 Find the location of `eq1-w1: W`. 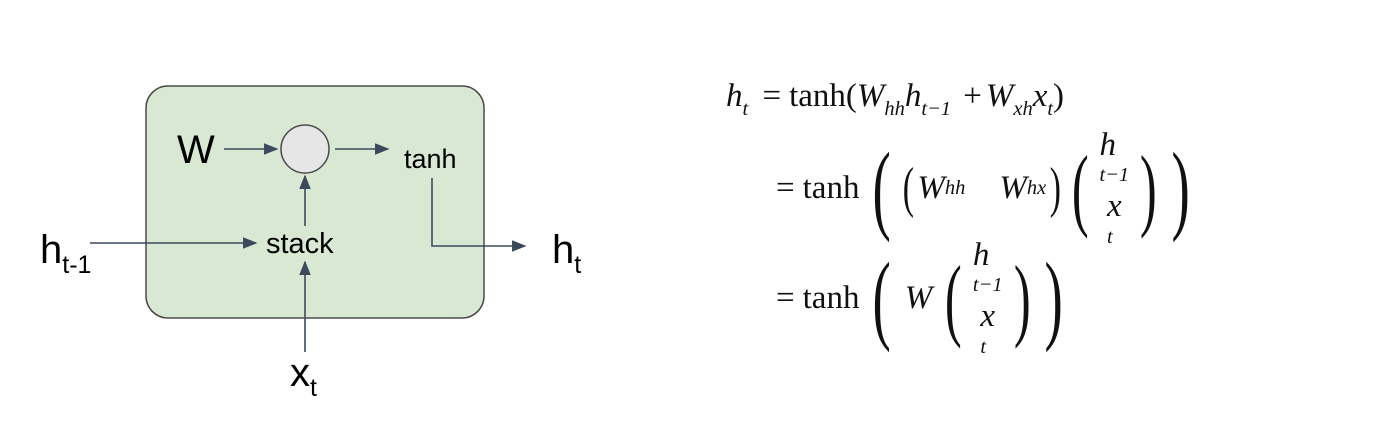

eq1-w1: W is located at coordinates (870, 96).